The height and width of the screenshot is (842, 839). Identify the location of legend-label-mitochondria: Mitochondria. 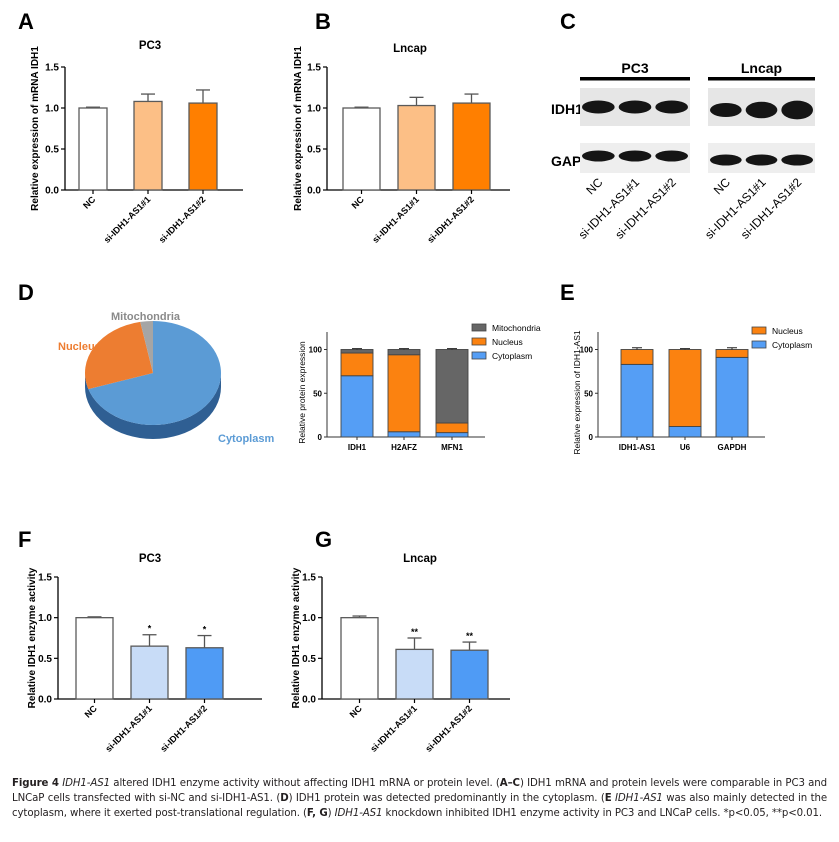
(516, 328).